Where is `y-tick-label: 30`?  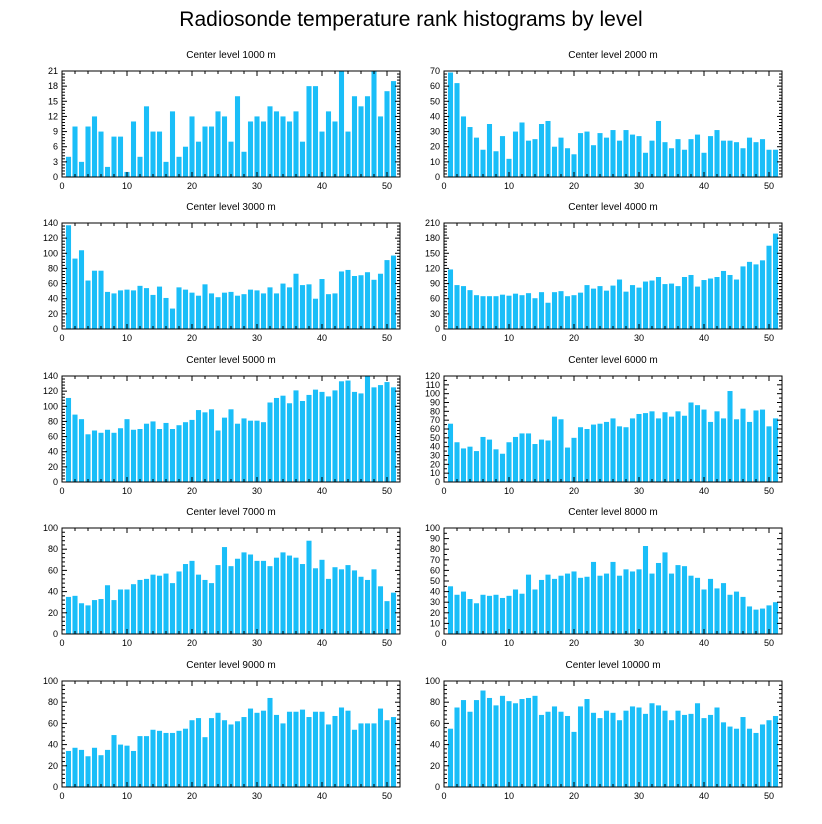 y-tick-label: 30 is located at coordinates (435, 602).